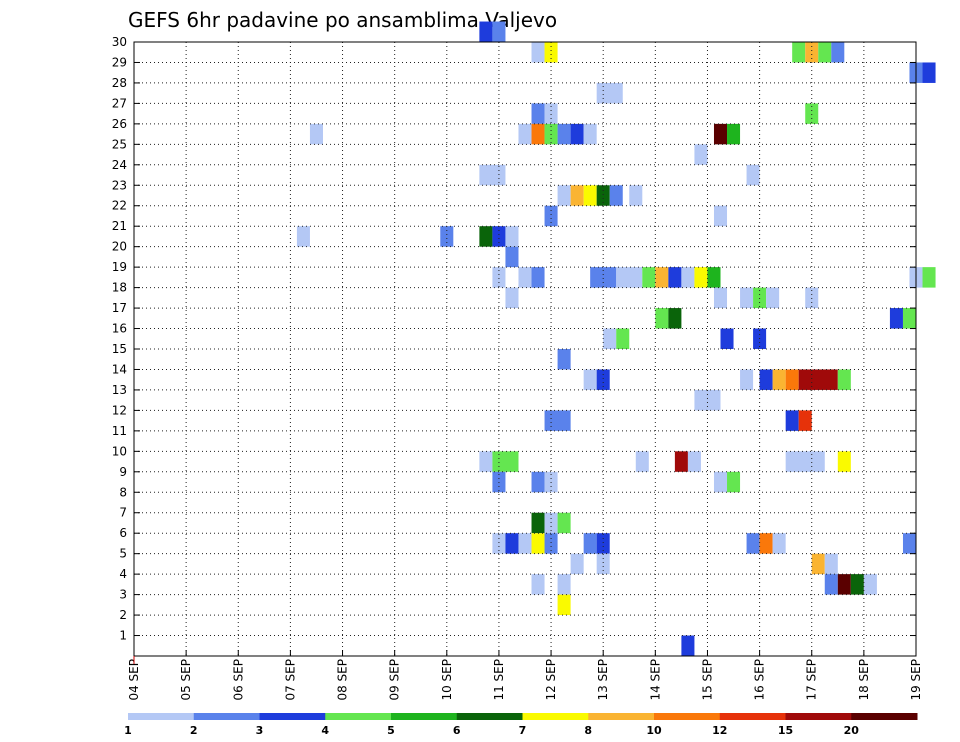 This screenshot has width=960, height=742. Describe the element at coordinates (119, 42) in the screenshot. I see `y-tick-label: 30` at that location.